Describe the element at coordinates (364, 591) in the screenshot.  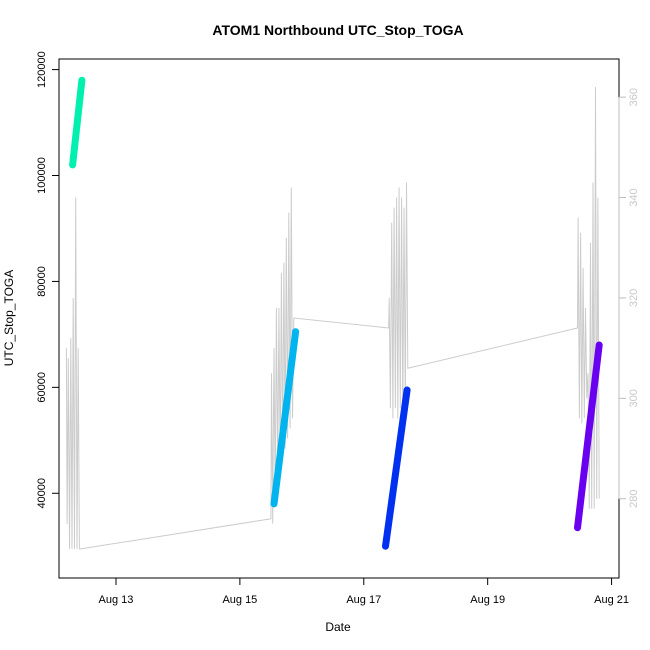
I see `x-axis: Aug 13 Aug 15 Aug 17 Aug 19 Aug 21` at that location.